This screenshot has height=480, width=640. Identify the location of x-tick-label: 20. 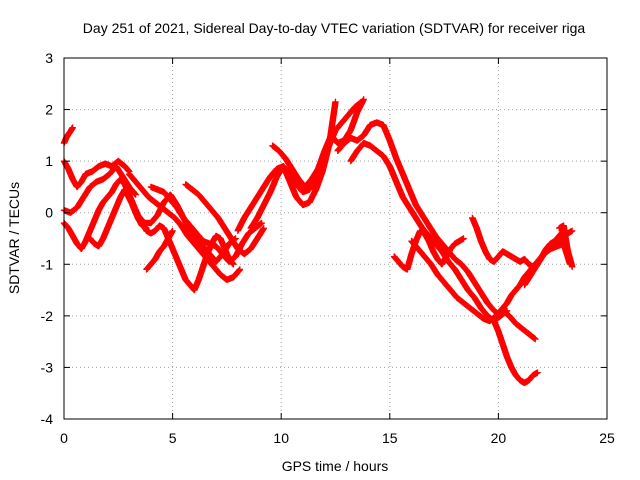
(499, 438).